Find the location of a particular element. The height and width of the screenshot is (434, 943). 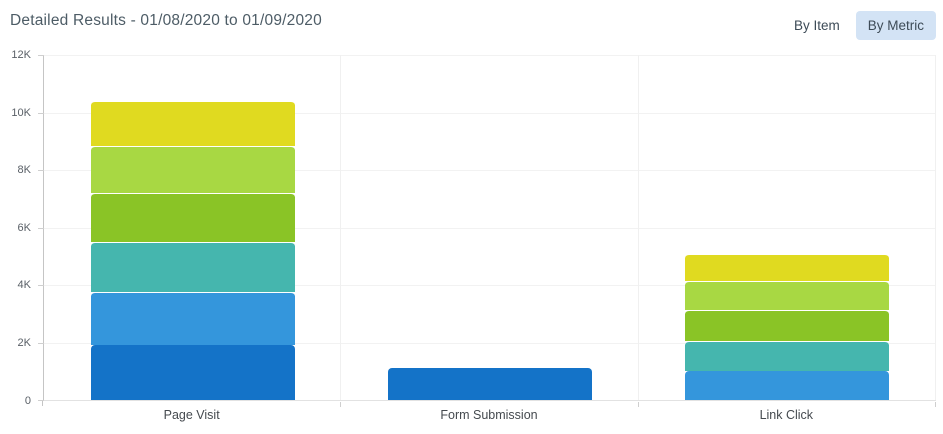

x-axis-category-label: Page Visit is located at coordinates (191, 415).